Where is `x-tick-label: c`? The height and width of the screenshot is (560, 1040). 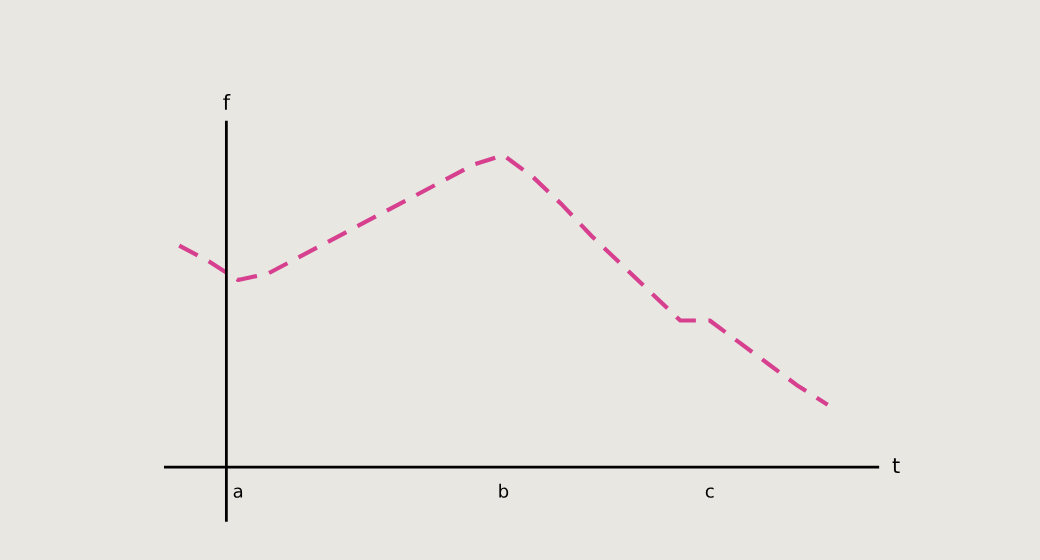 x-tick-label: c is located at coordinates (709, 492).